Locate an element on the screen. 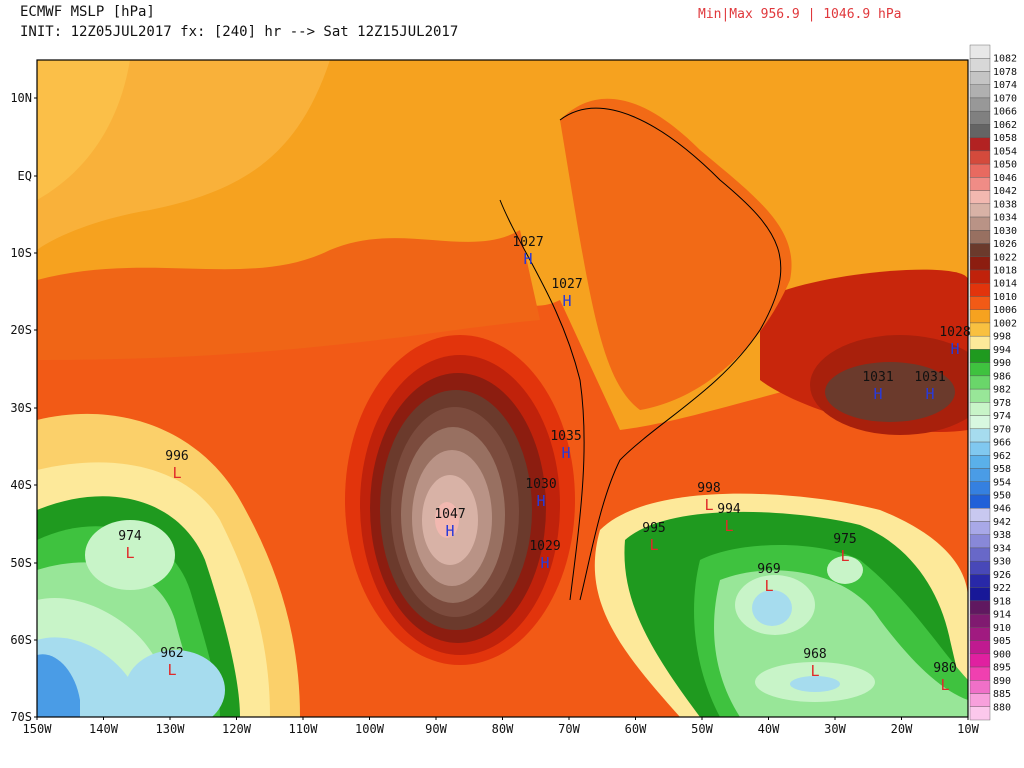  center-value: 1027 is located at coordinates (566, 284).